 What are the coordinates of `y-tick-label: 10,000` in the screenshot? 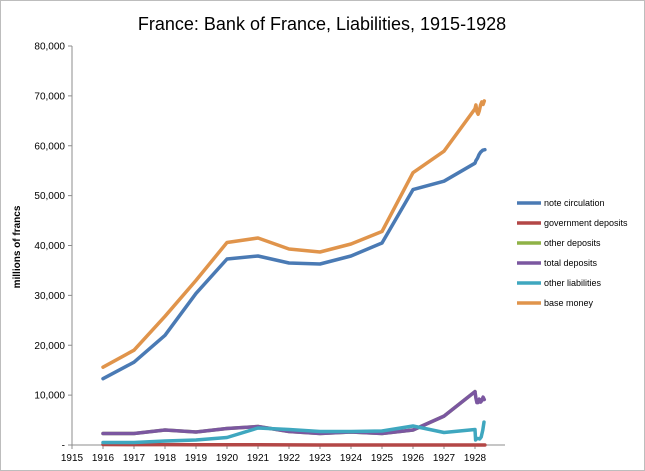 It's located at (49, 396).